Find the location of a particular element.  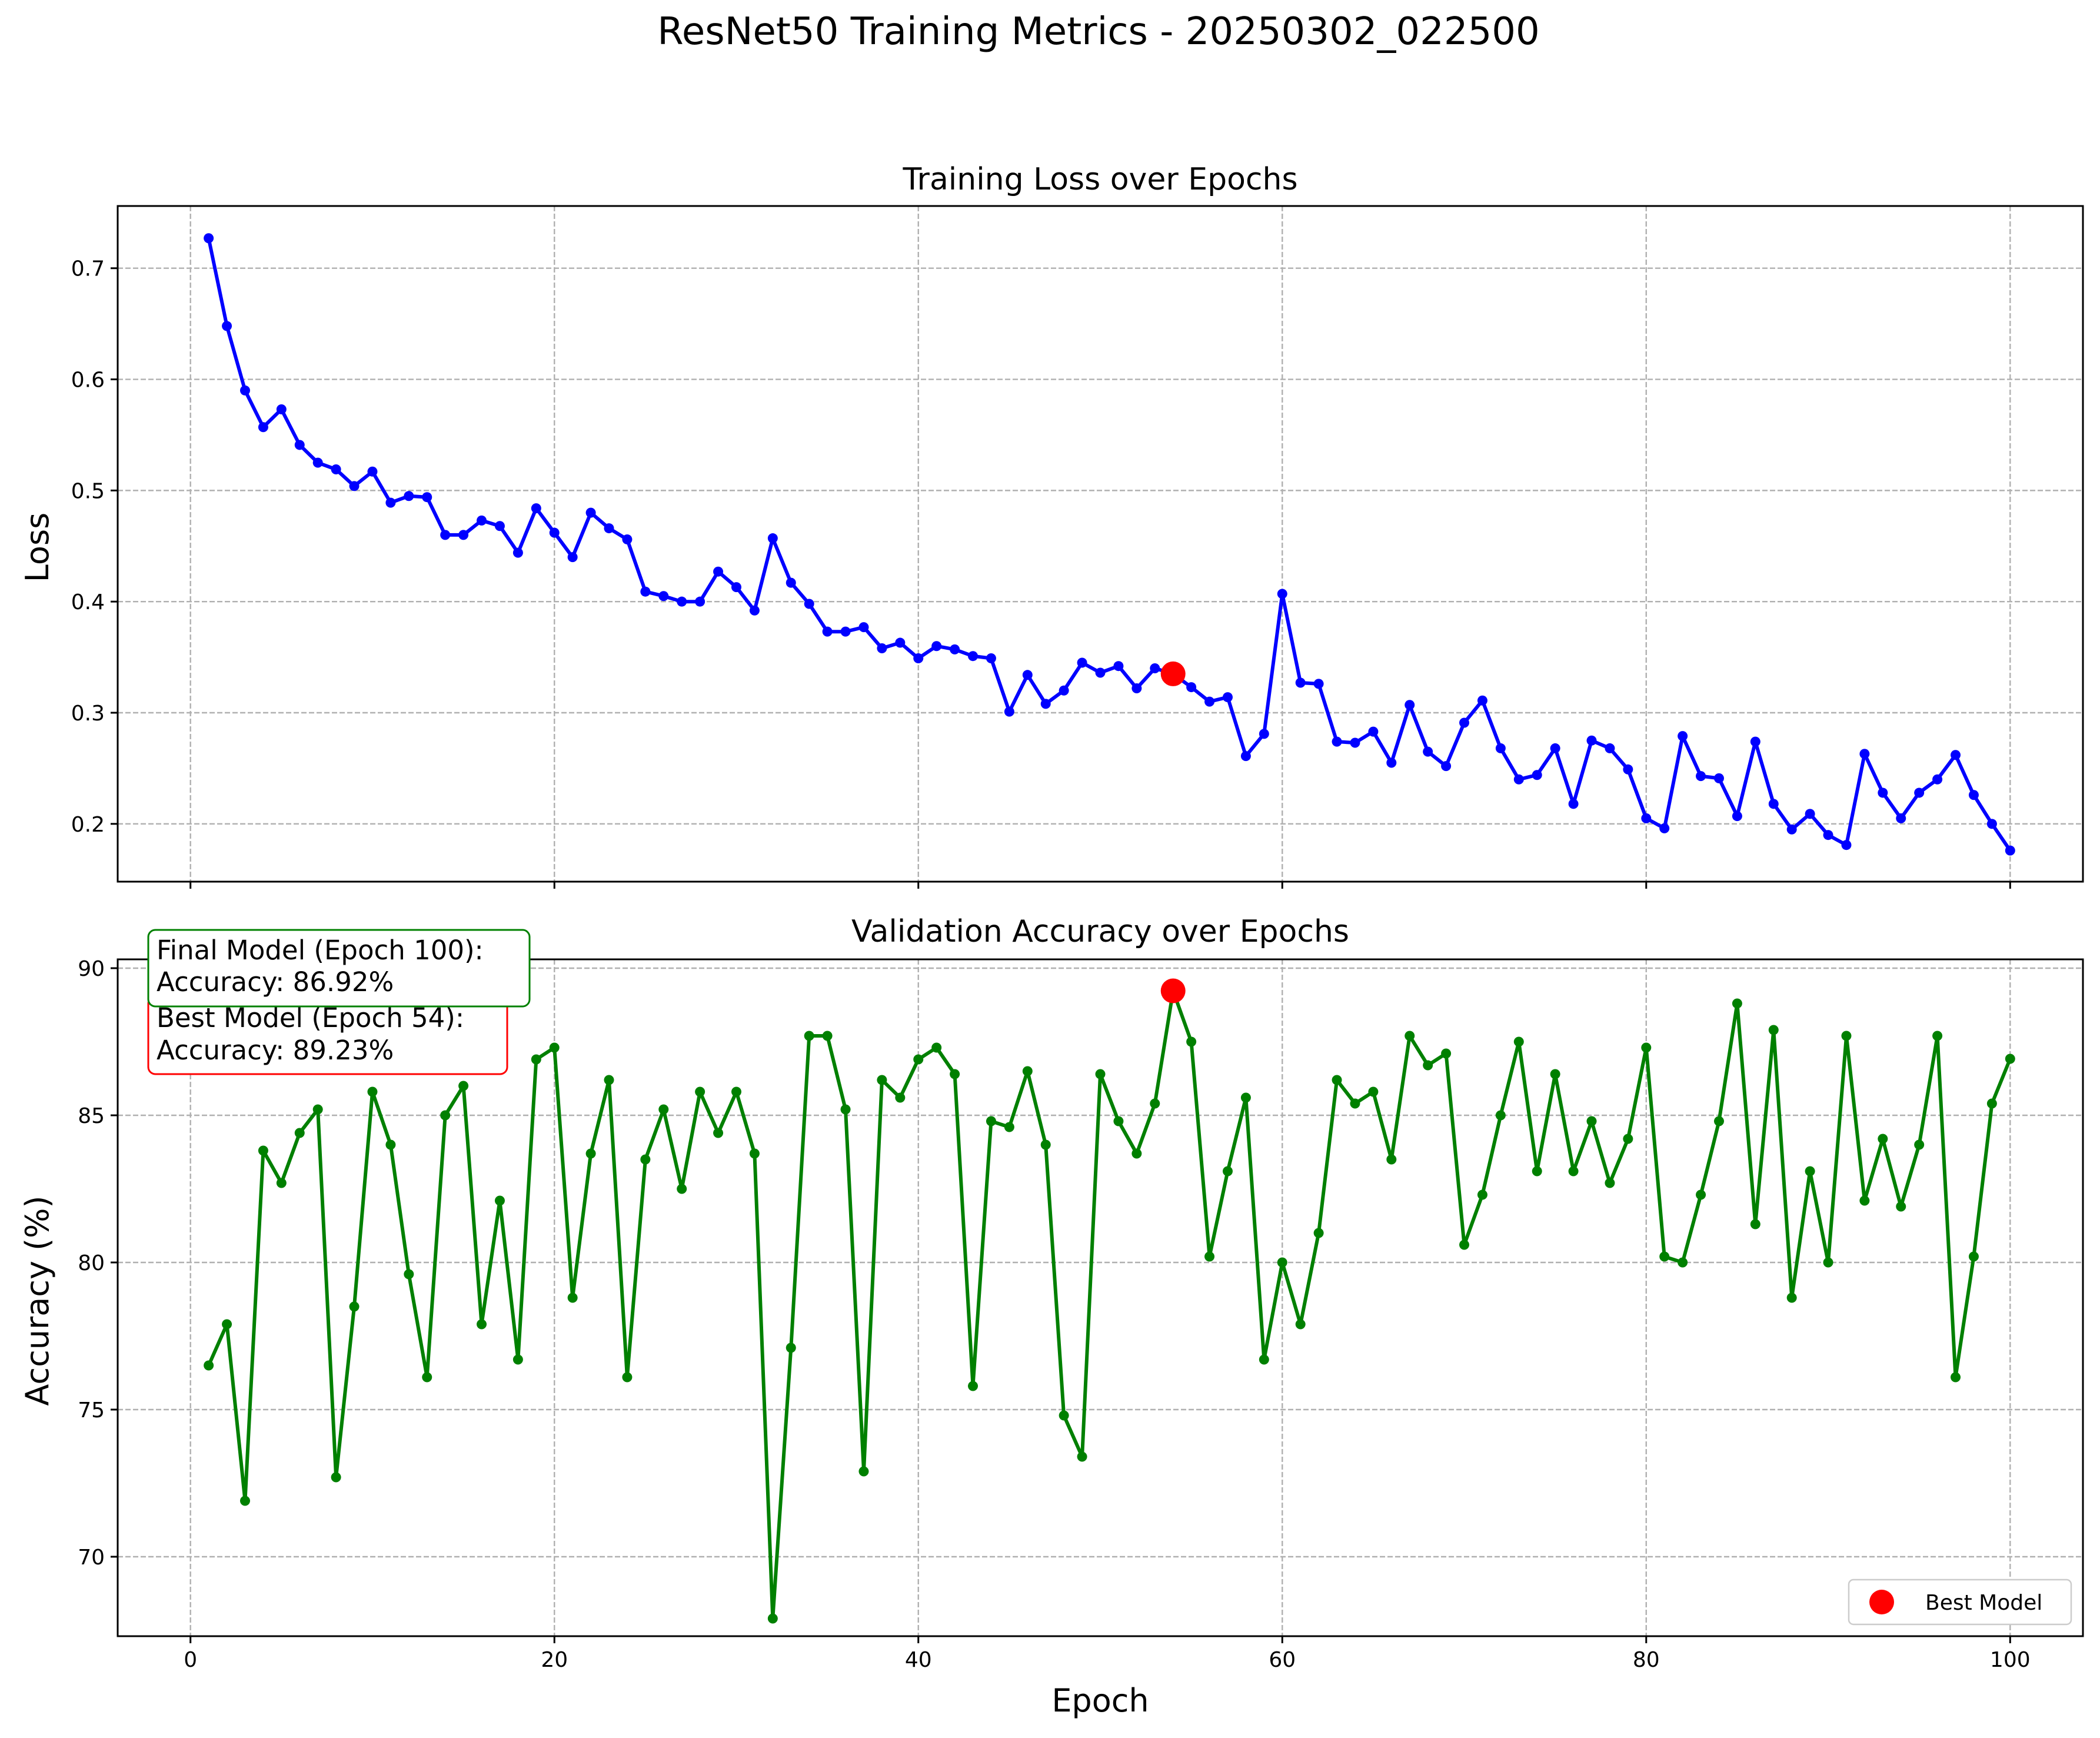

best-model-annotation: Best Model (Epoch 54): Accuracy: 89.23% is located at coordinates (327, 1035).